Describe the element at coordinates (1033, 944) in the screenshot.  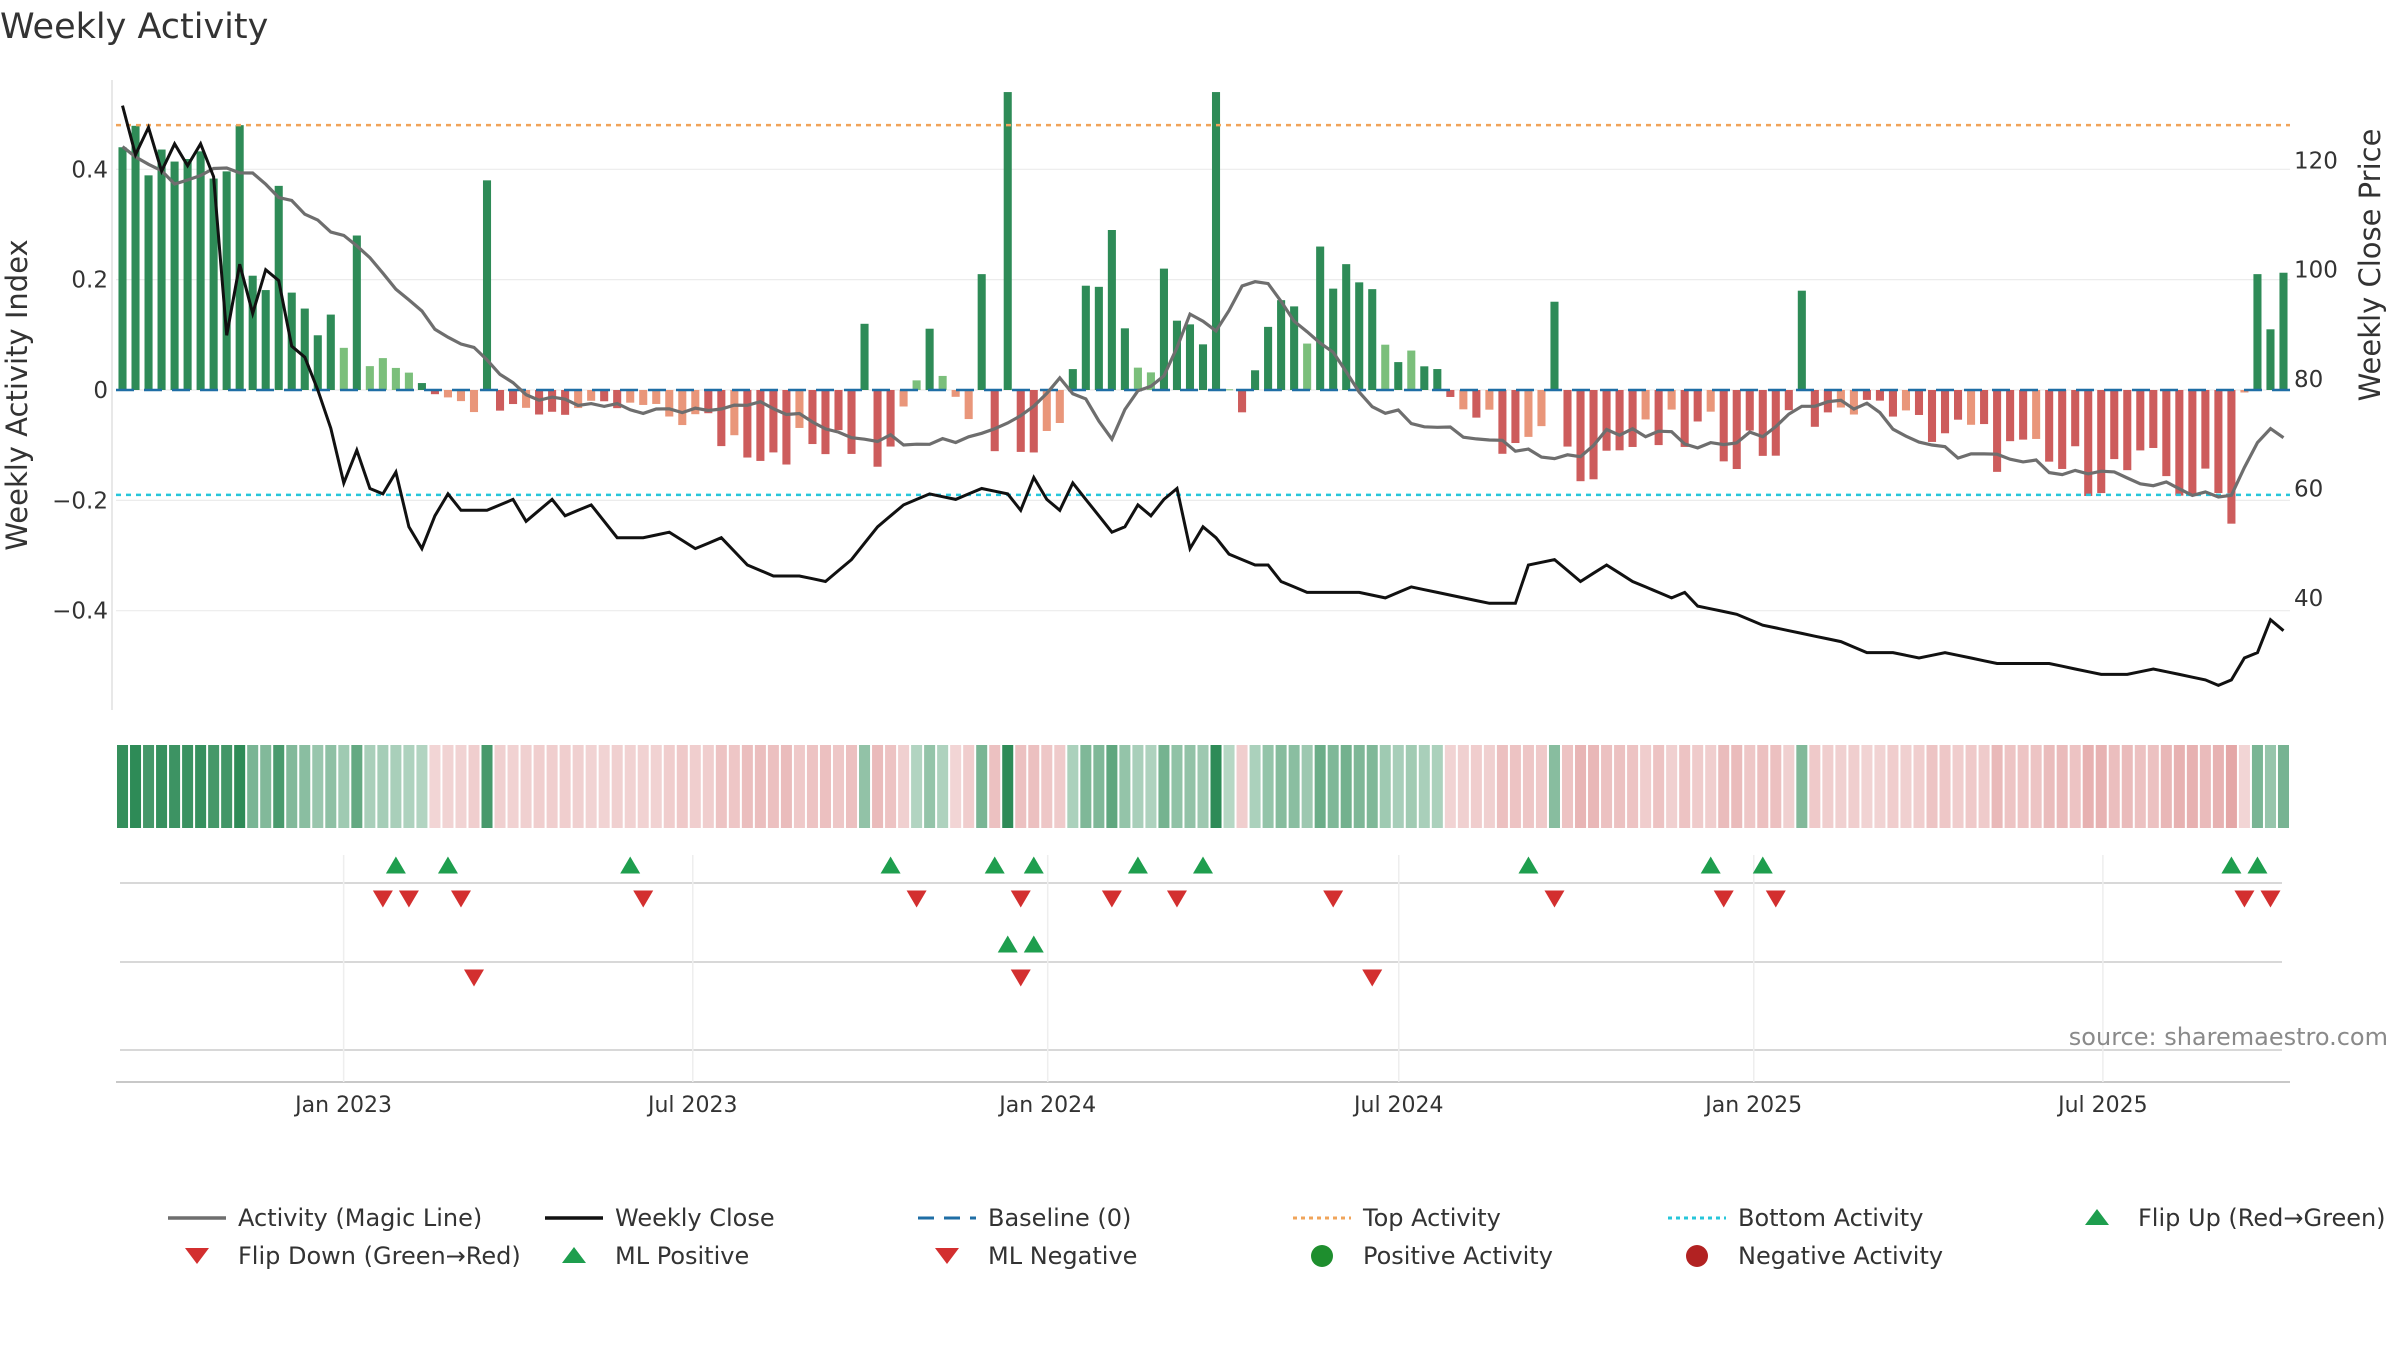
I see `ml-positive-marker` at that location.